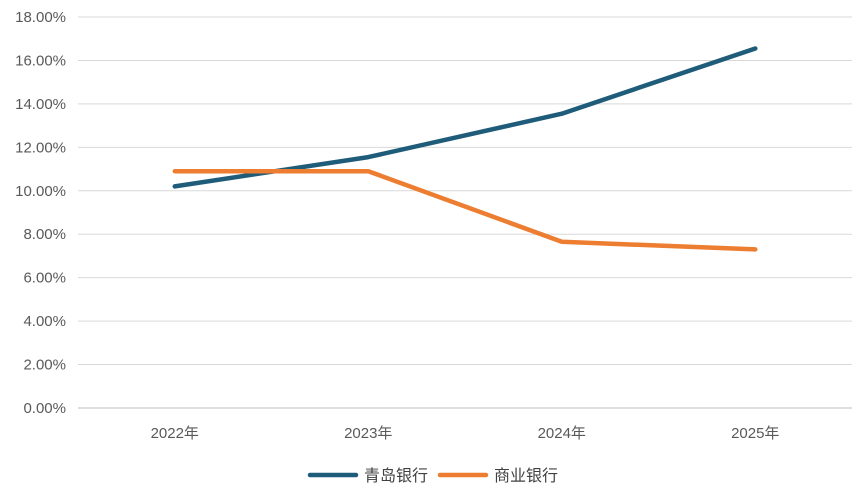 This screenshot has height=500, width=868. What do you see at coordinates (44, 234) in the screenshot?
I see `y-tick-label: 8.00%` at bounding box center [44, 234].